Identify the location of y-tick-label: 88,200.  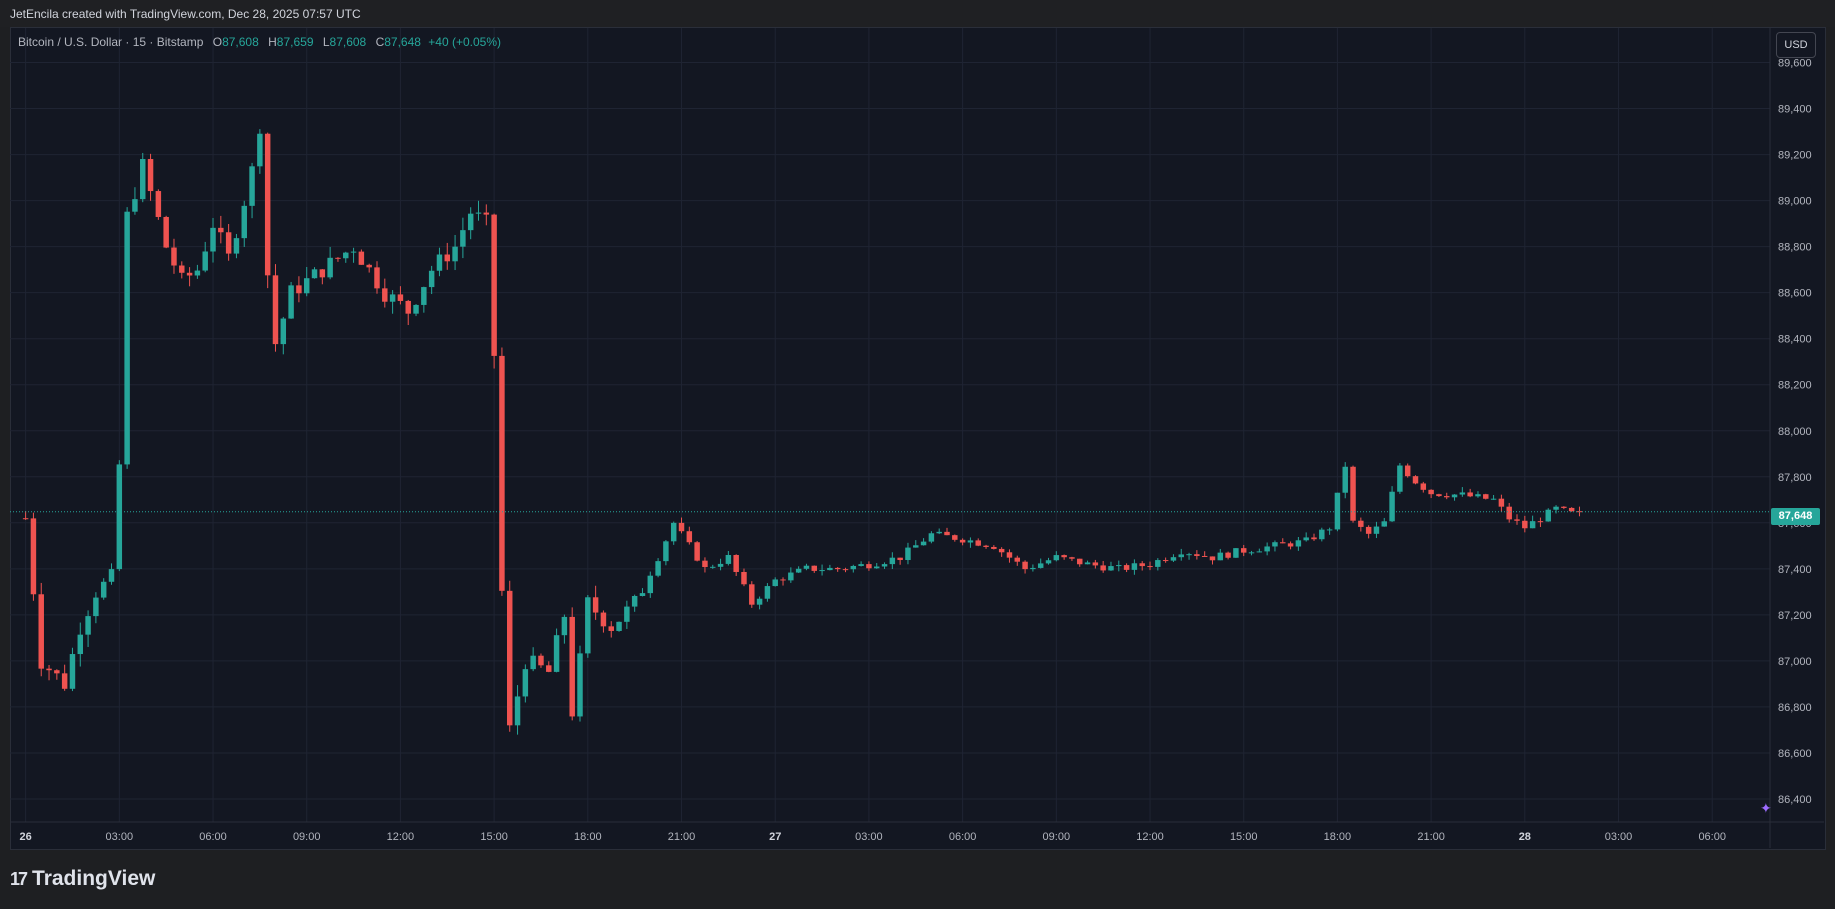
(1795, 386).